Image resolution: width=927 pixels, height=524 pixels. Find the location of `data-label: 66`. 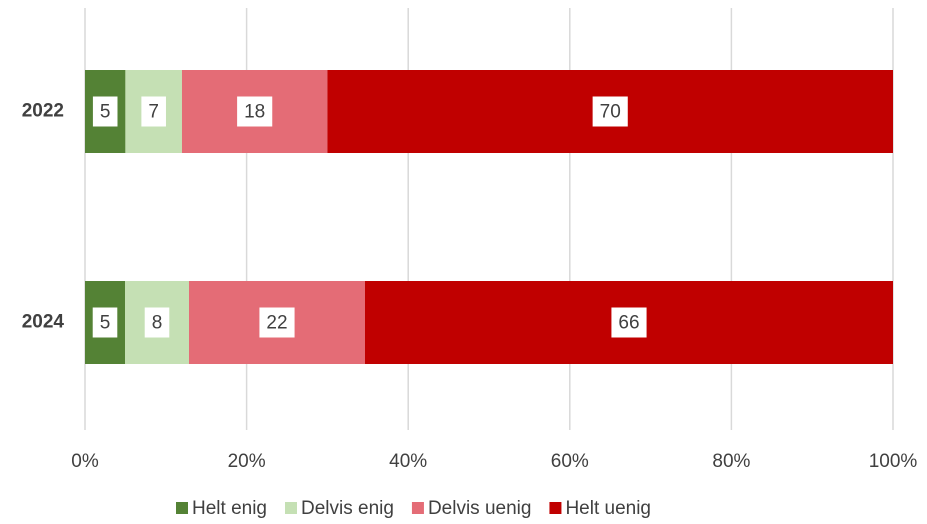

data-label: 66 is located at coordinates (628, 323).